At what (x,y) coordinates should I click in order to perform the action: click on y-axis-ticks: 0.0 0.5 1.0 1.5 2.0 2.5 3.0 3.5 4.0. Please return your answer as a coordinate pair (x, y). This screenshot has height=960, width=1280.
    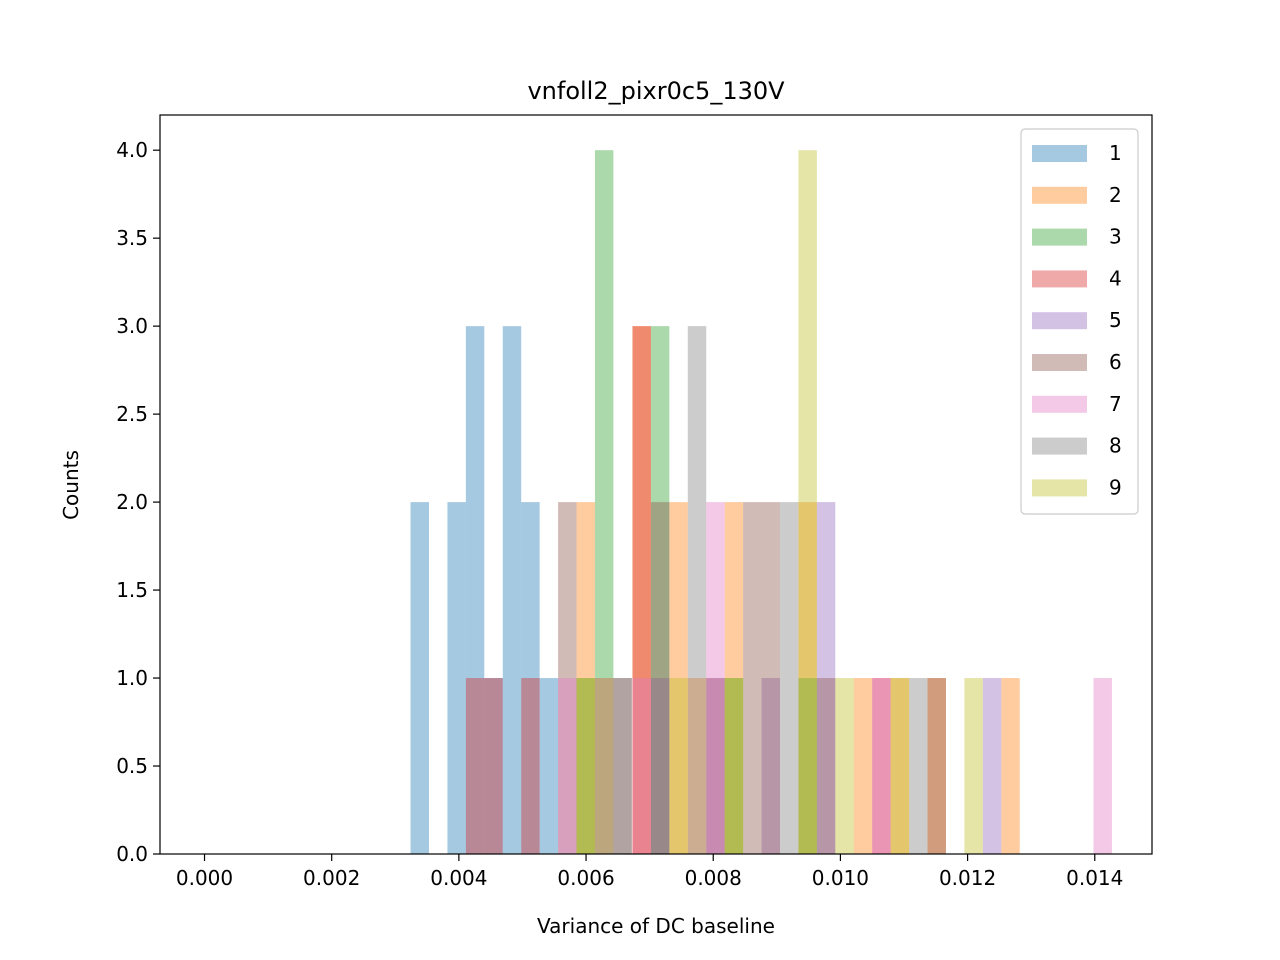
    Looking at the image, I should click on (138, 502).